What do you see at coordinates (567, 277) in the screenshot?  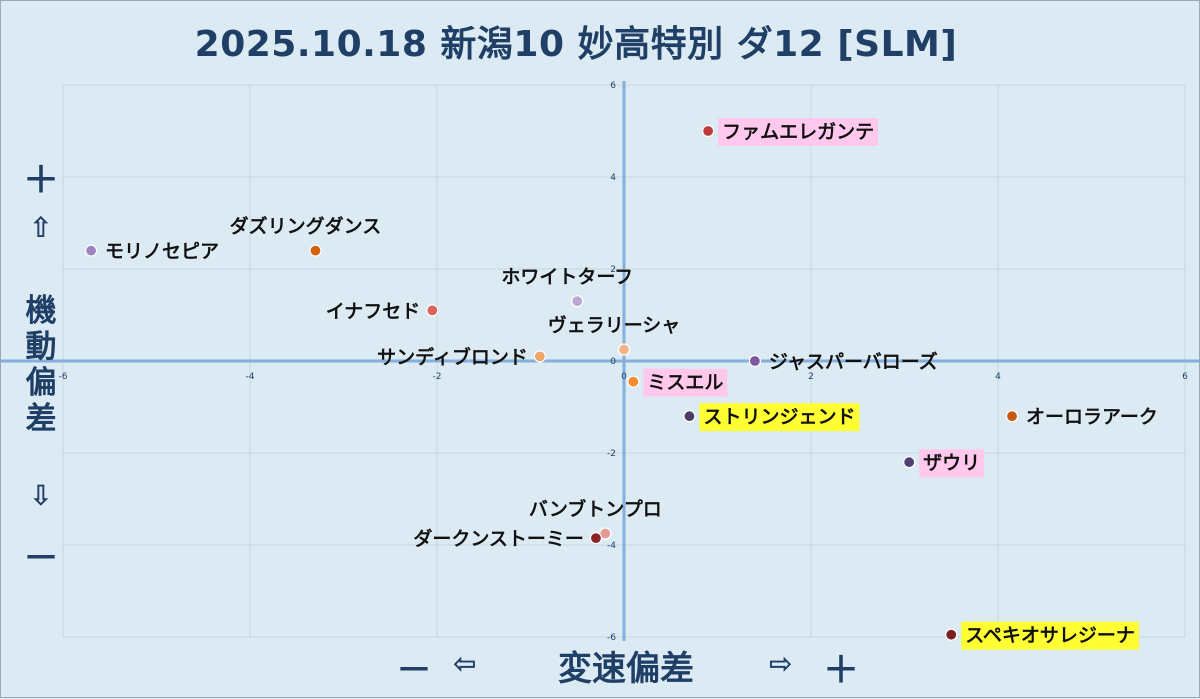 I see `point-label: ホワイトターフ` at bounding box center [567, 277].